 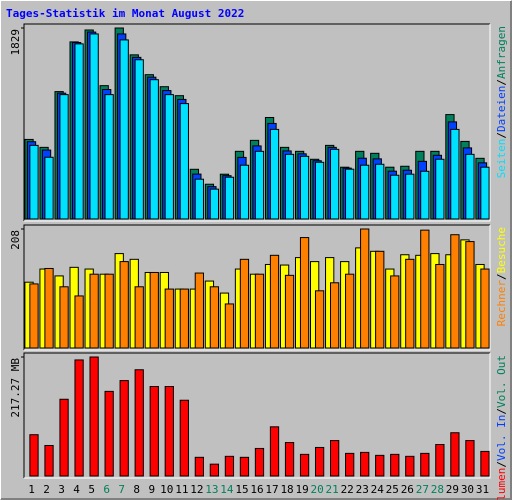 What do you see at coordinates (15, 388) in the screenshot?
I see `y-tick-label: 217.27 MB` at bounding box center [15, 388].